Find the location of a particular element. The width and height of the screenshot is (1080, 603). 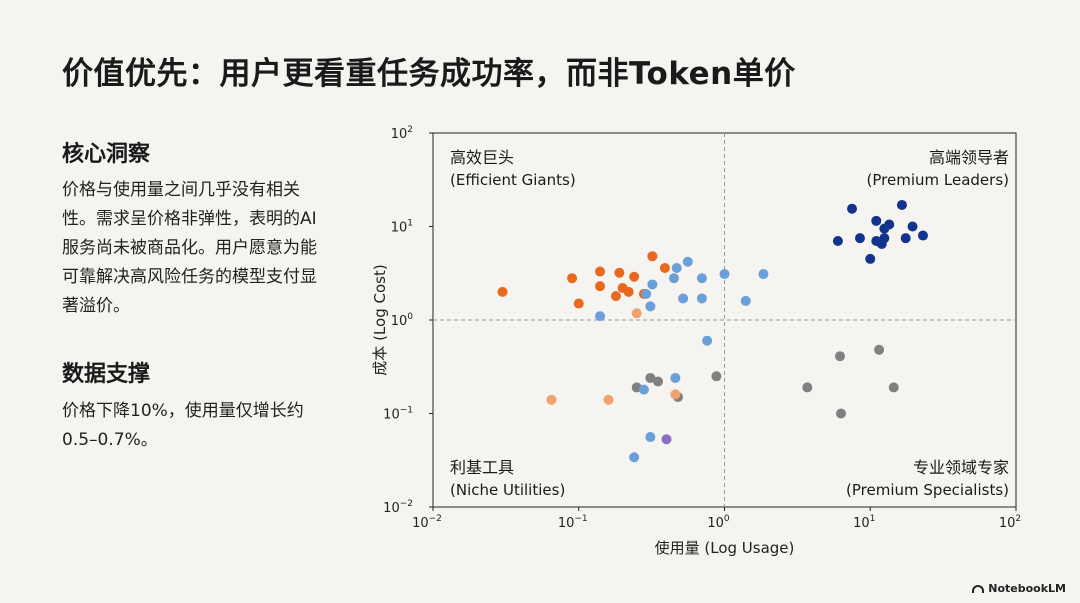

x-axis-label: 使用量 (Log Usage) is located at coordinates (725, 548).